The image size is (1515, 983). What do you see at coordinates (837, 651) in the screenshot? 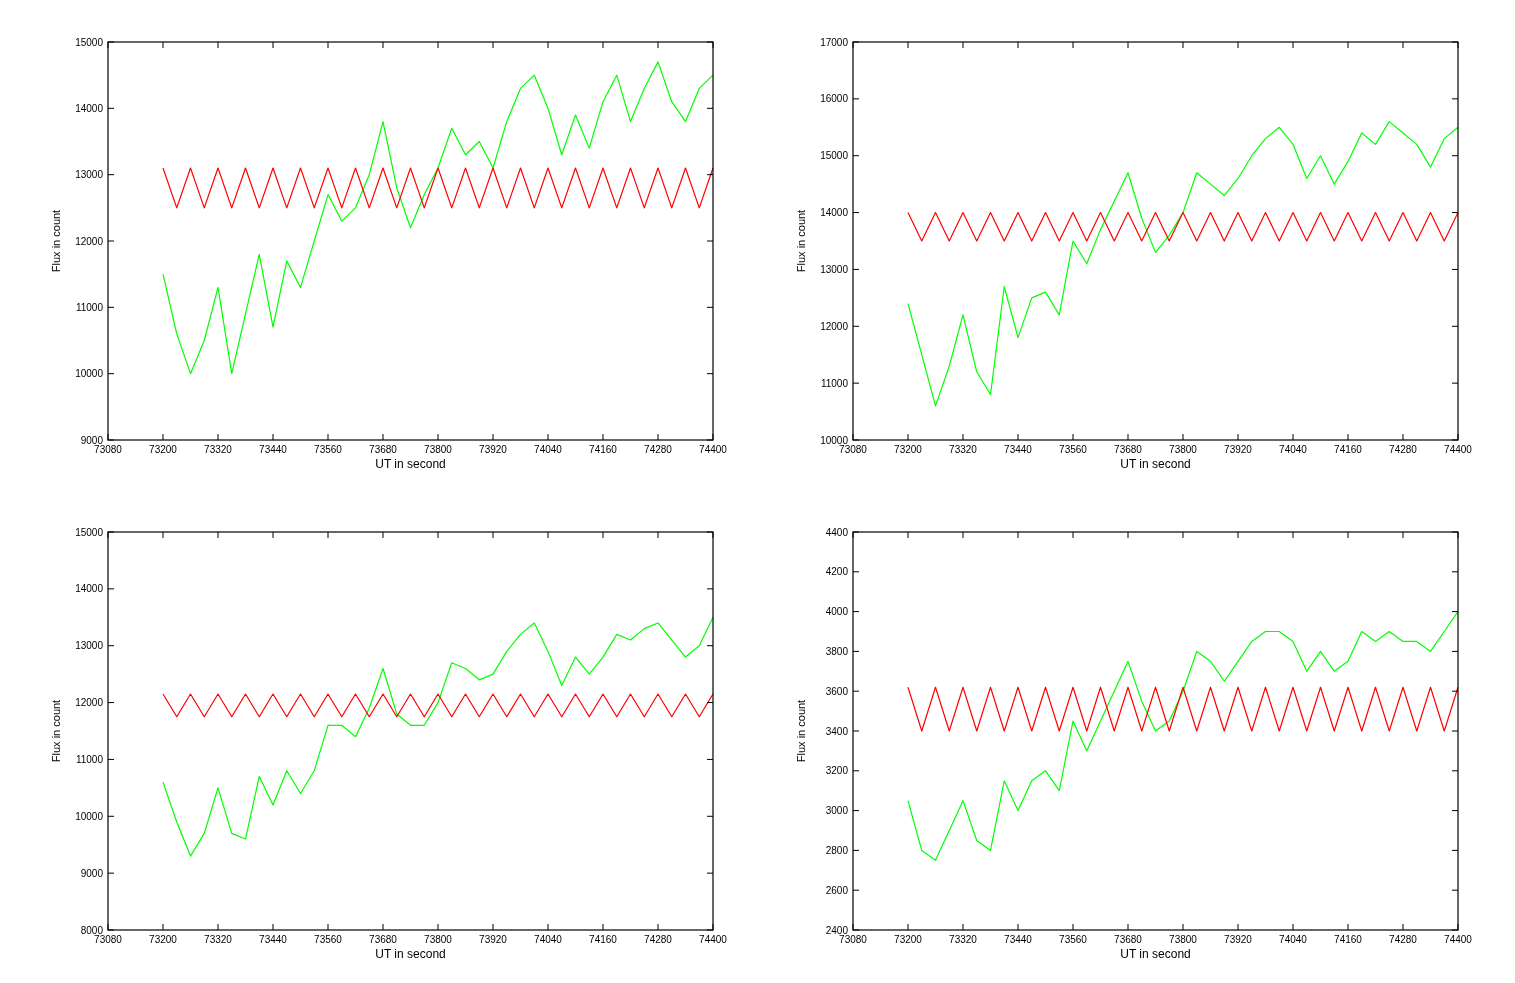
I see `y-tick-label: 3800` at bounding box center [837, 651].